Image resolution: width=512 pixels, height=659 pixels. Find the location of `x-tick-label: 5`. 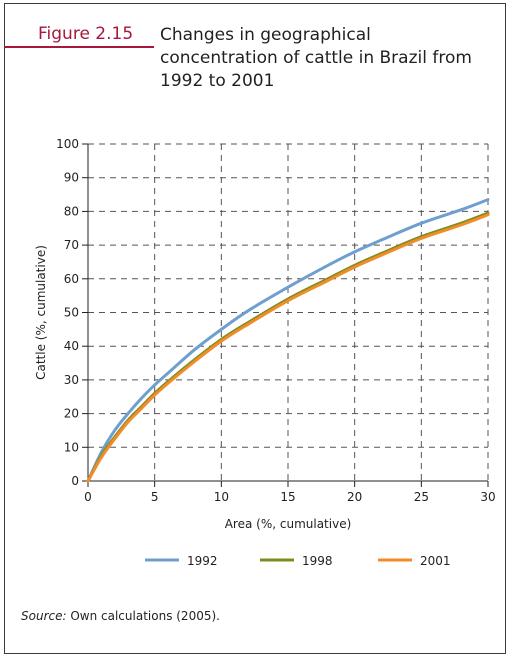

x-tick-label: 5 is located at coordinates (155, 497).